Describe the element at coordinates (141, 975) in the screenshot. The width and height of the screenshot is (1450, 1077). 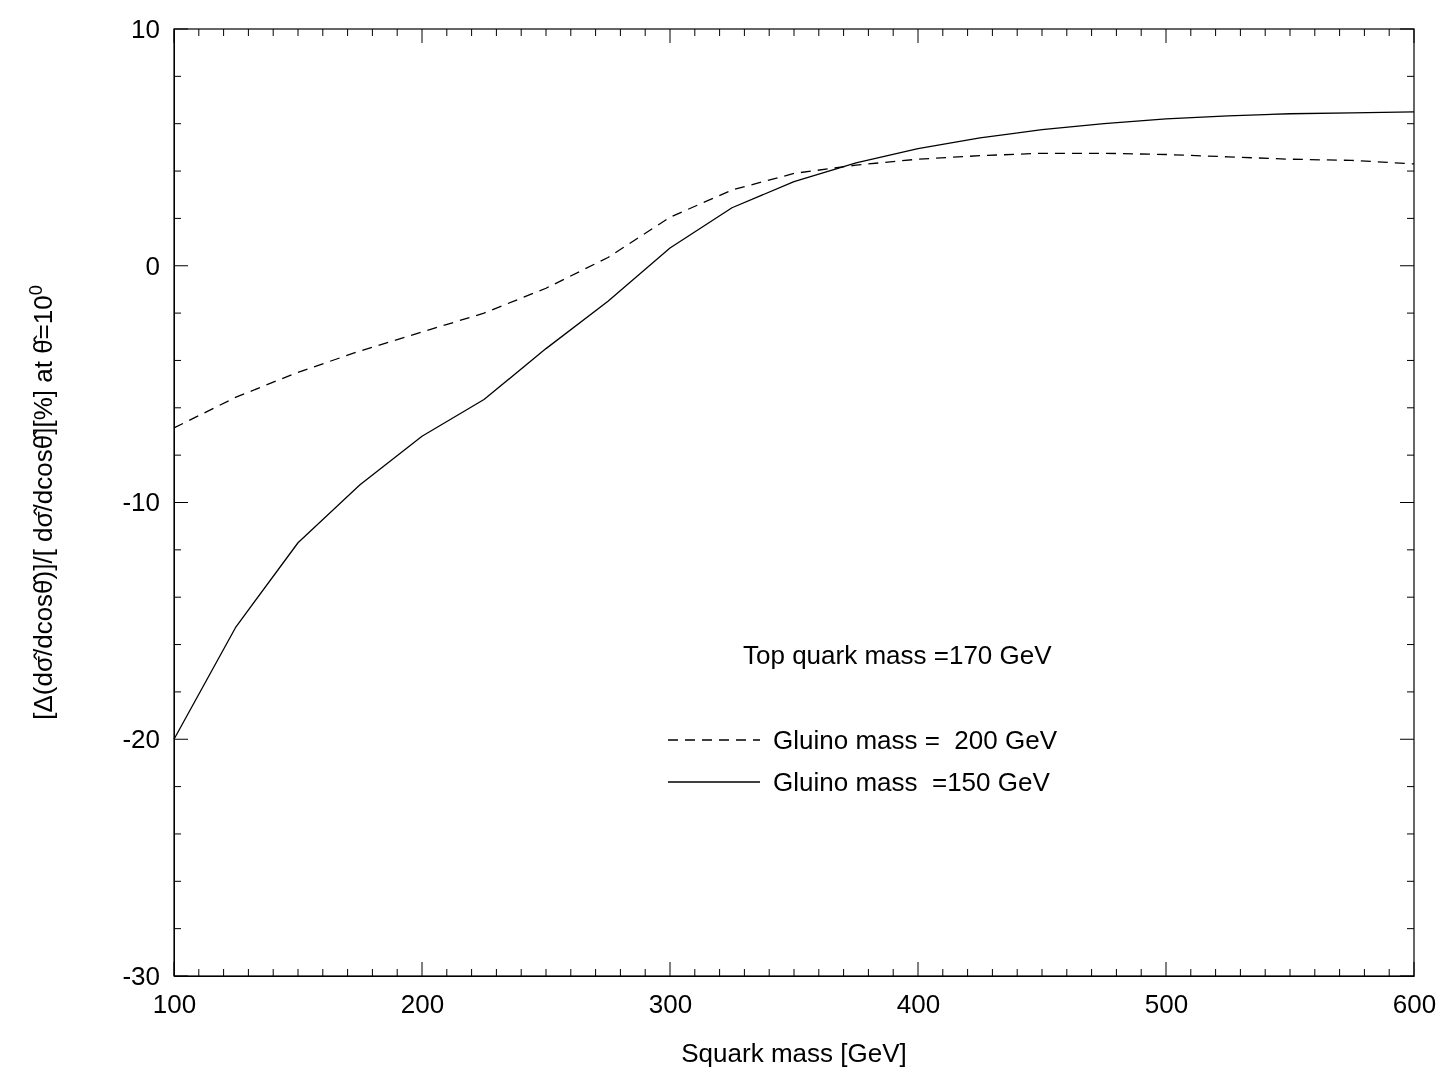
I see `y-tick-label: -30` at that location.